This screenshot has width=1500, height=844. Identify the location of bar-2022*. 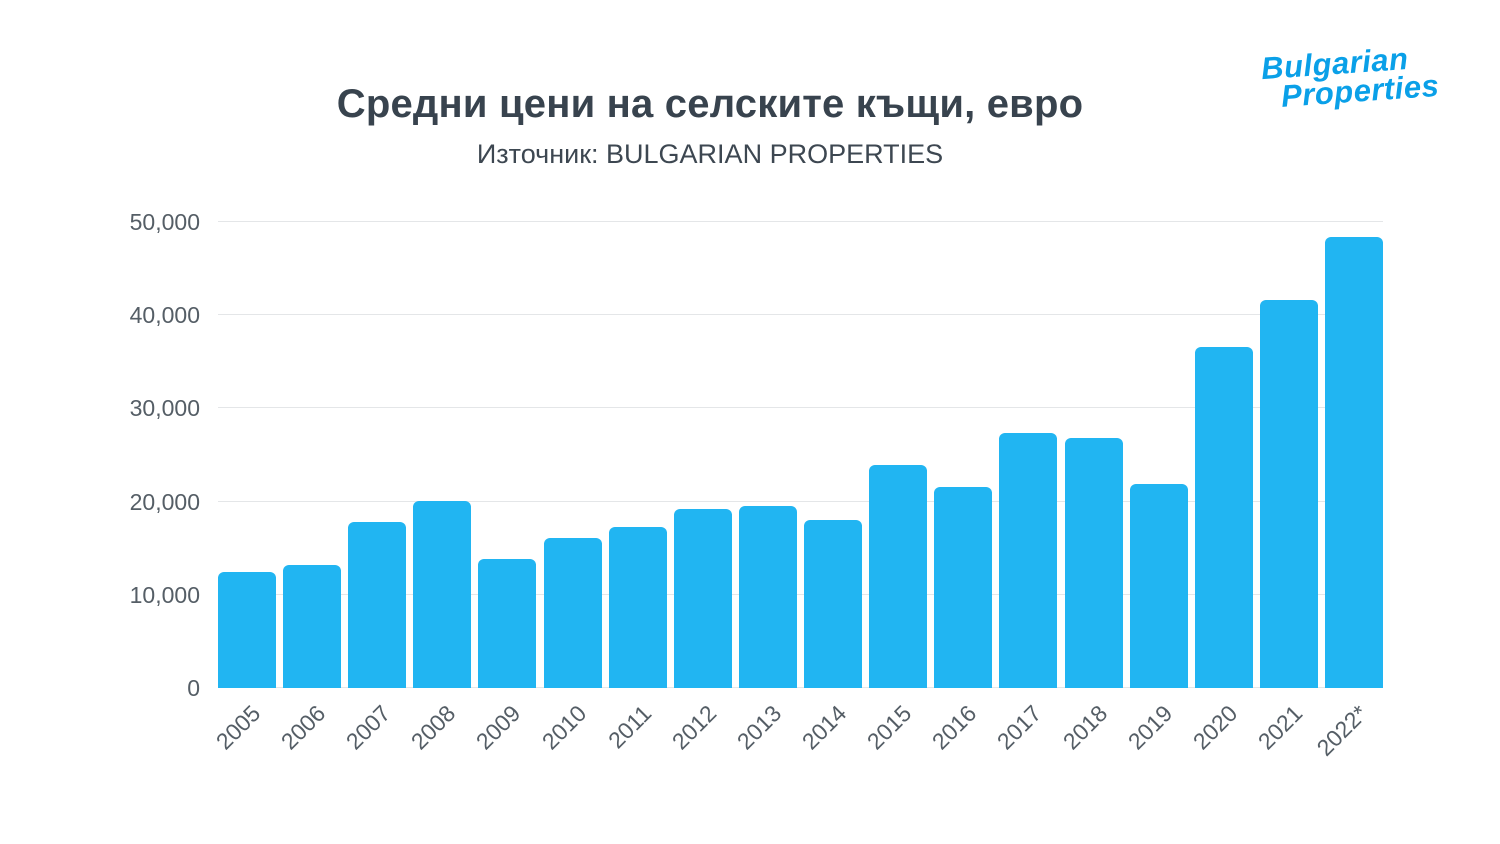
(1354, 462).